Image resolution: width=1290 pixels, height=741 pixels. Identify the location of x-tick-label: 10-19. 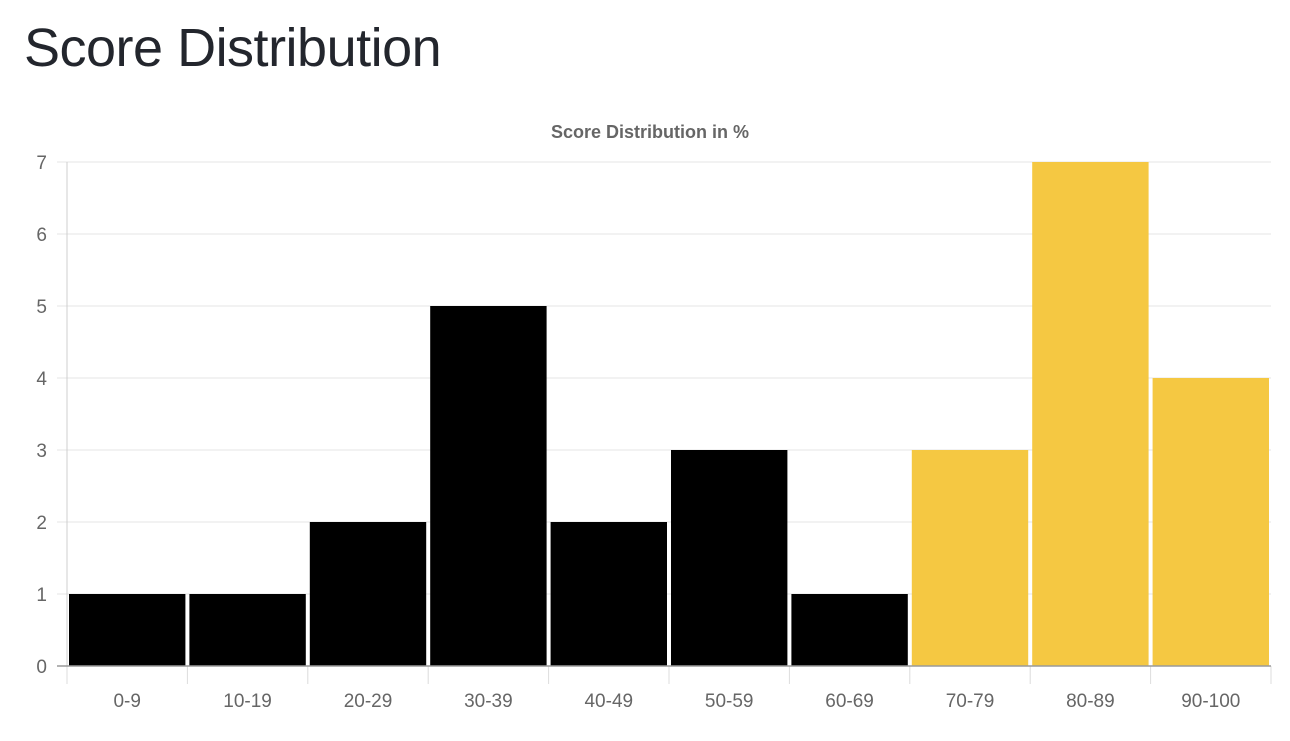
(247, 701).